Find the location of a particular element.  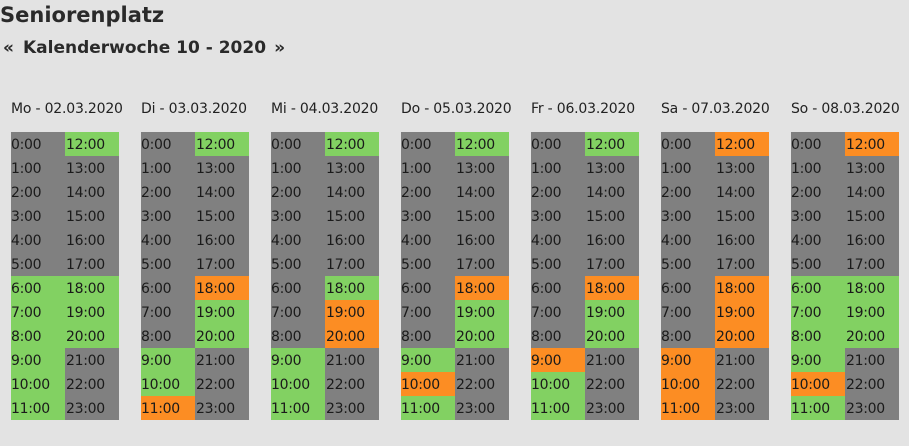

prev-week-button: « is located at coordinates (8, 48).